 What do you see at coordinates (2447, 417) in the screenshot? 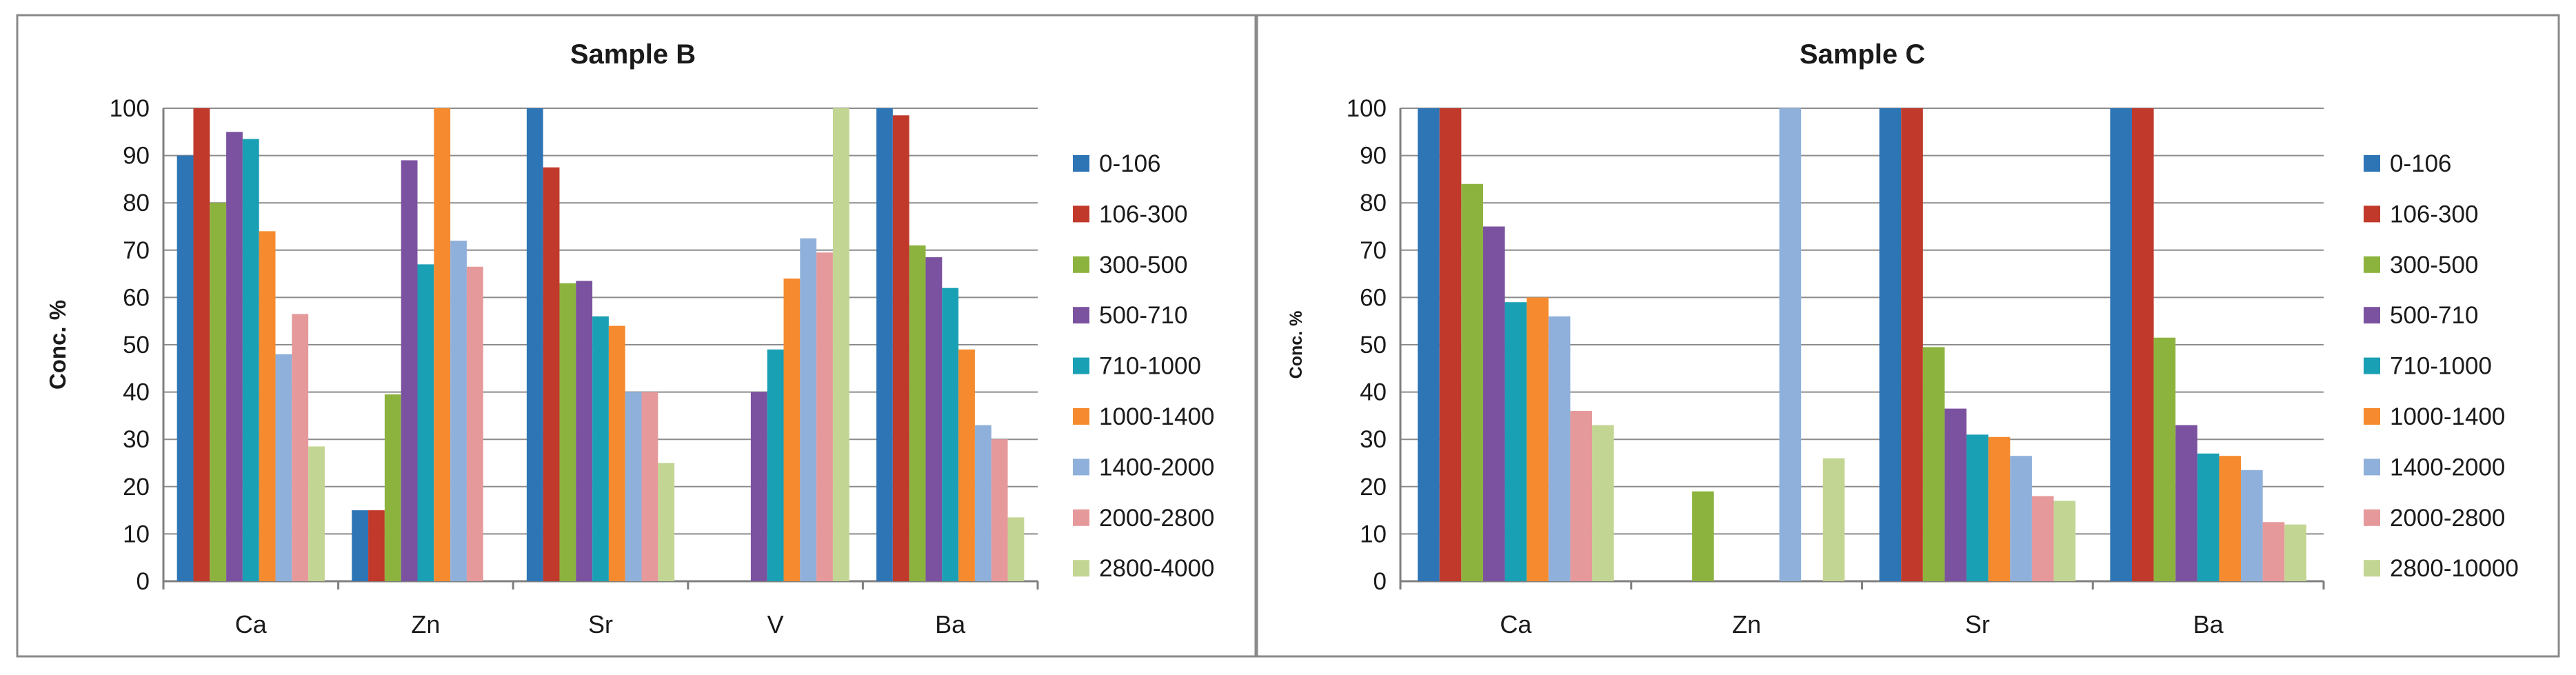
I see `legend-label: 1000-1400` at bounding box center [2447, 417].